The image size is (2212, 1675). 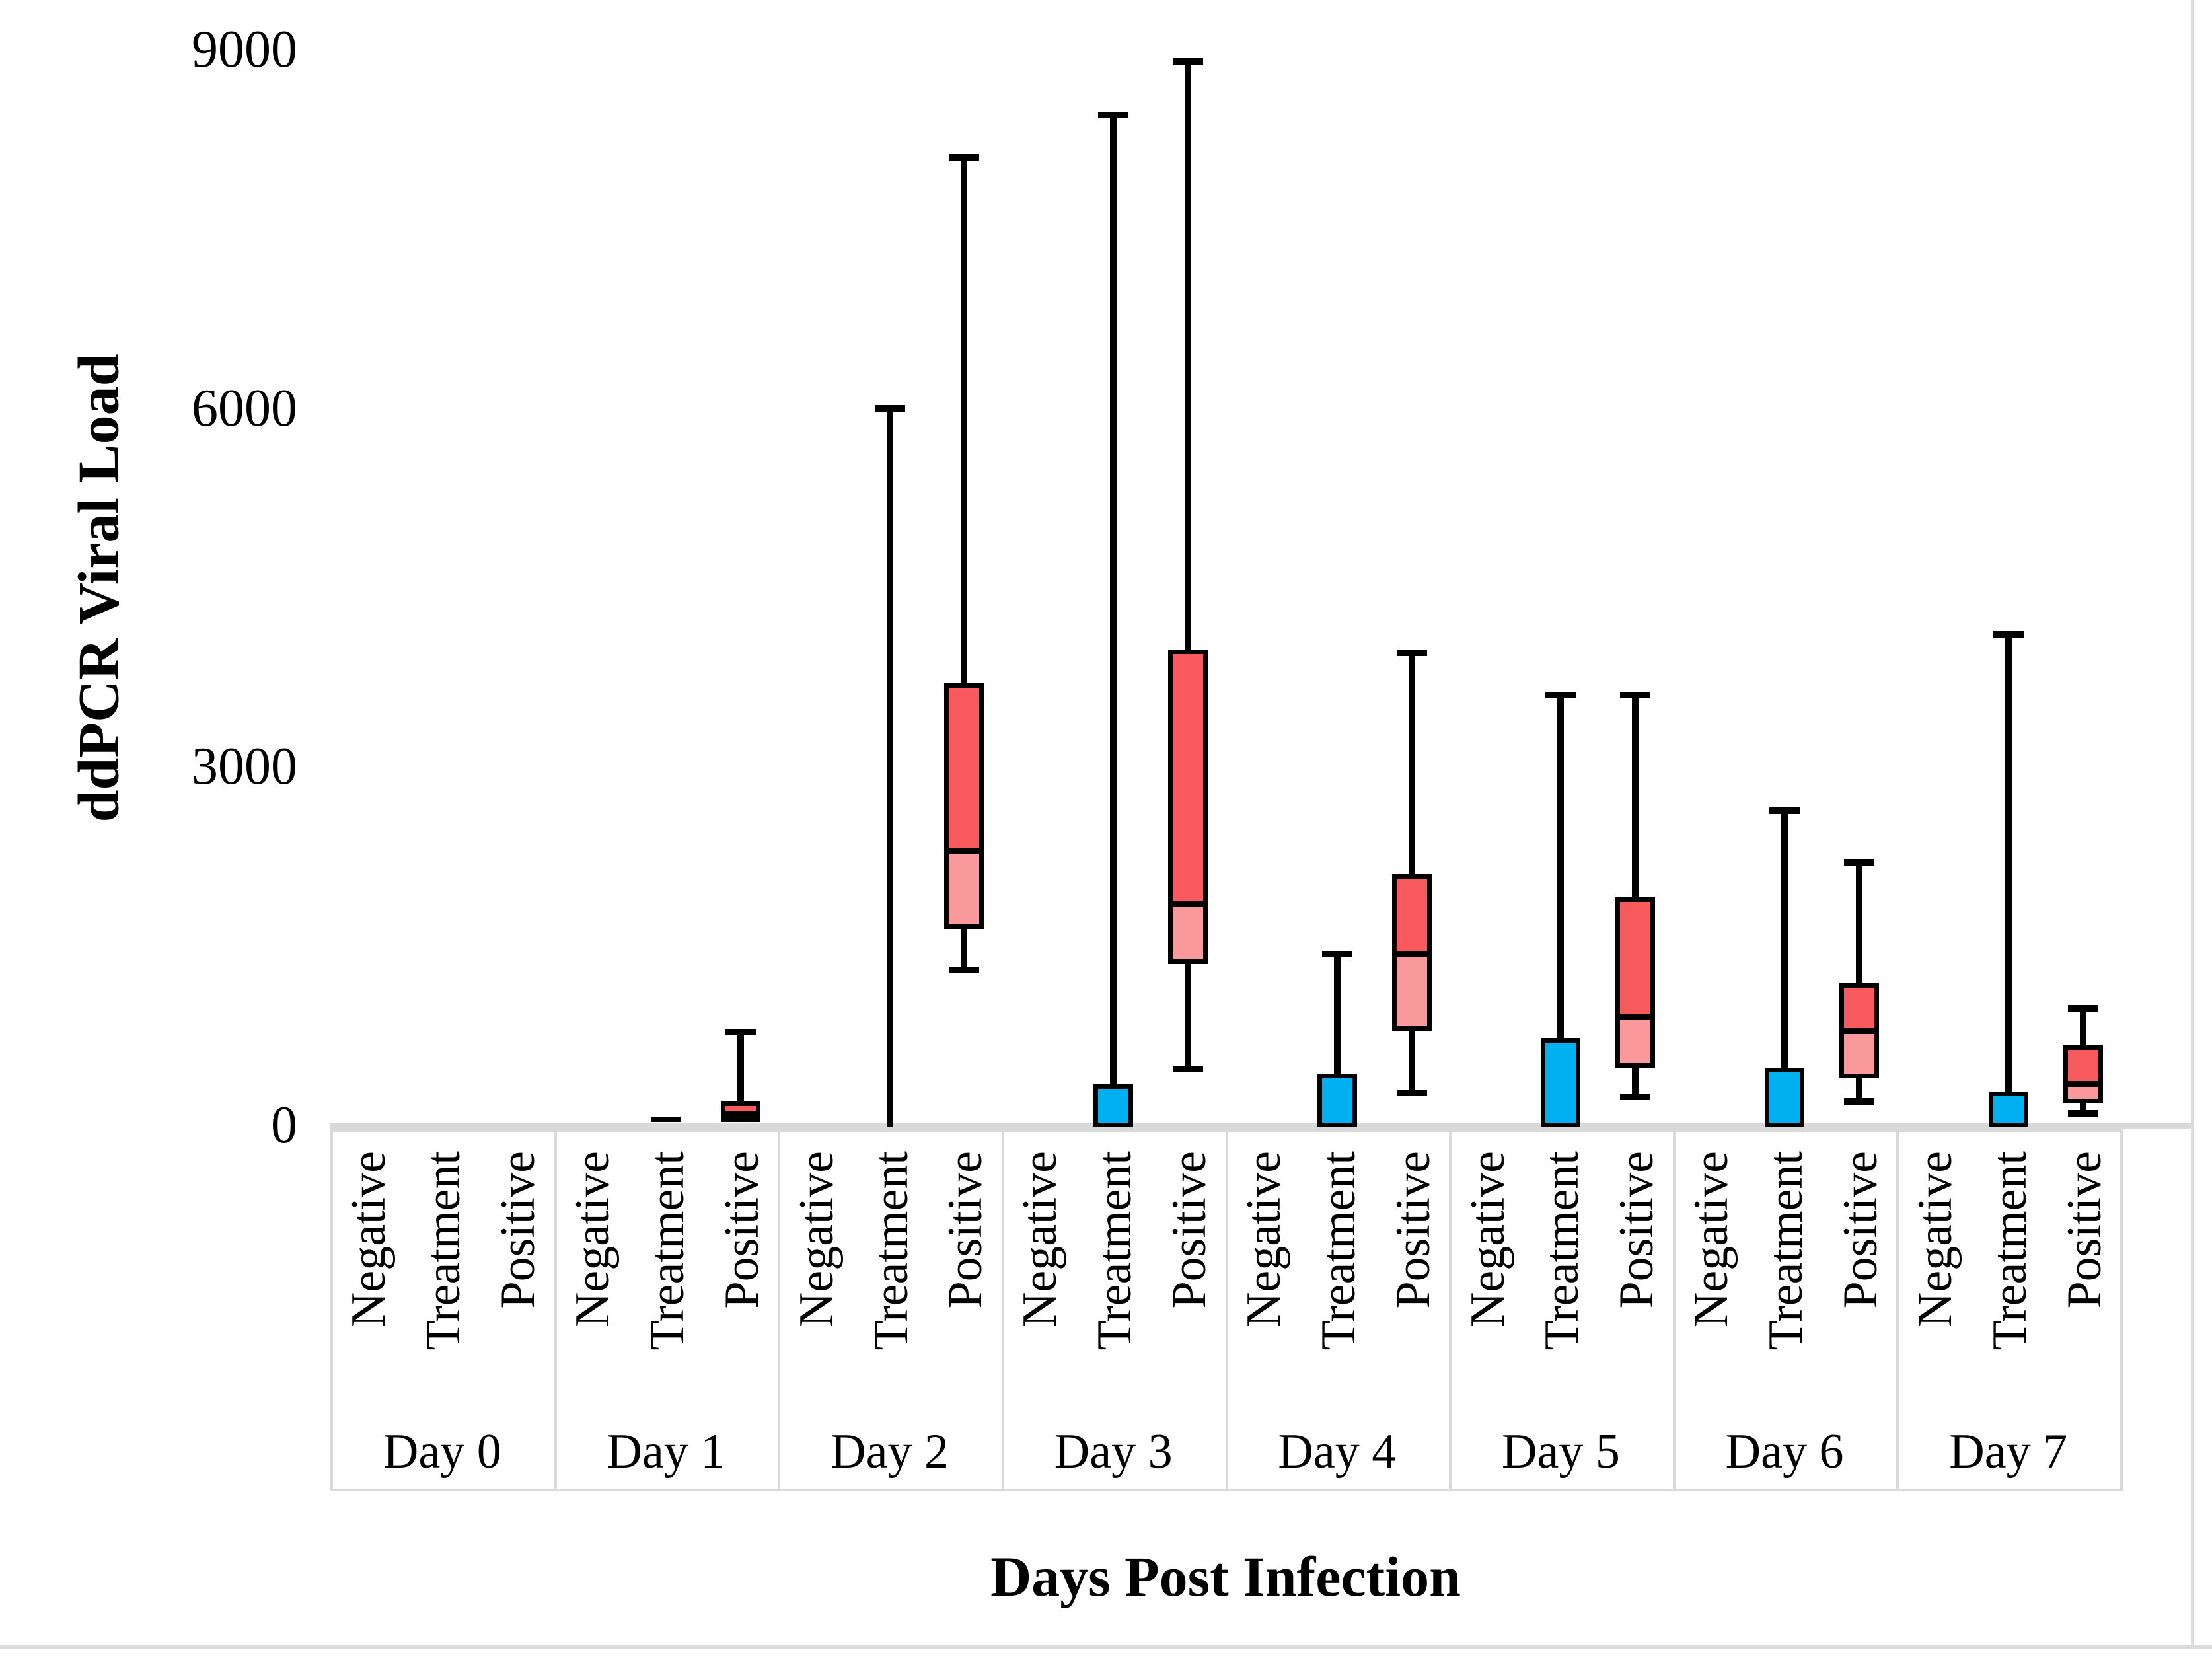 I want to click on upper-whisker-day5-treatment, so click(x=1561, y=868).